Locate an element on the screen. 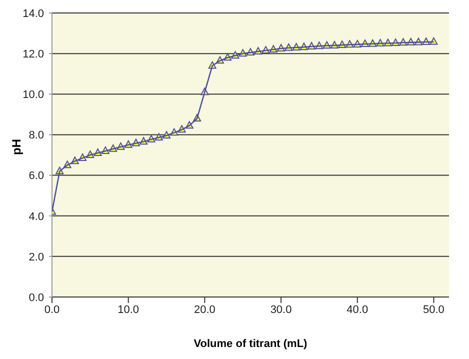 The width and height of the screenshot is (469, 359). y-tick-label: 8.0 is located at coordinates (36, 136).